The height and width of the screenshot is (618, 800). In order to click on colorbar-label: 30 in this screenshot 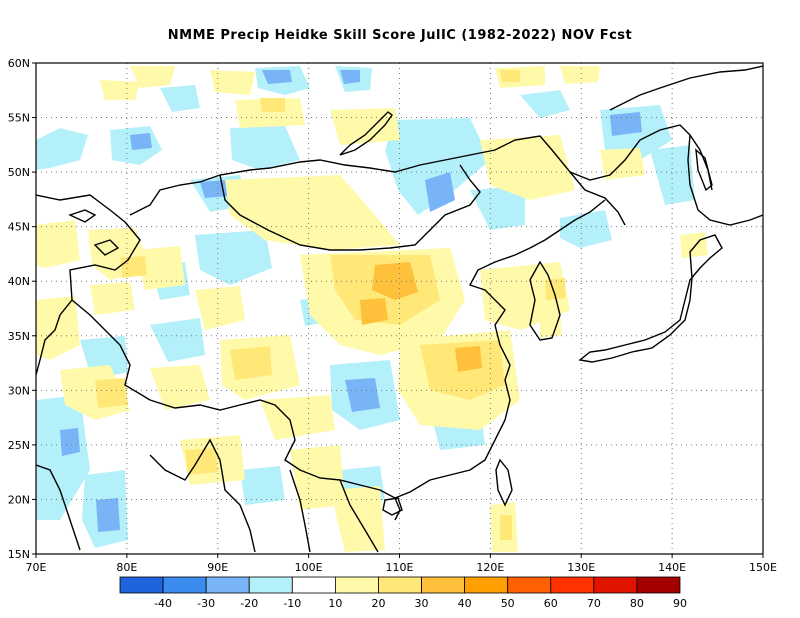, I will do `click(422, 603)`.